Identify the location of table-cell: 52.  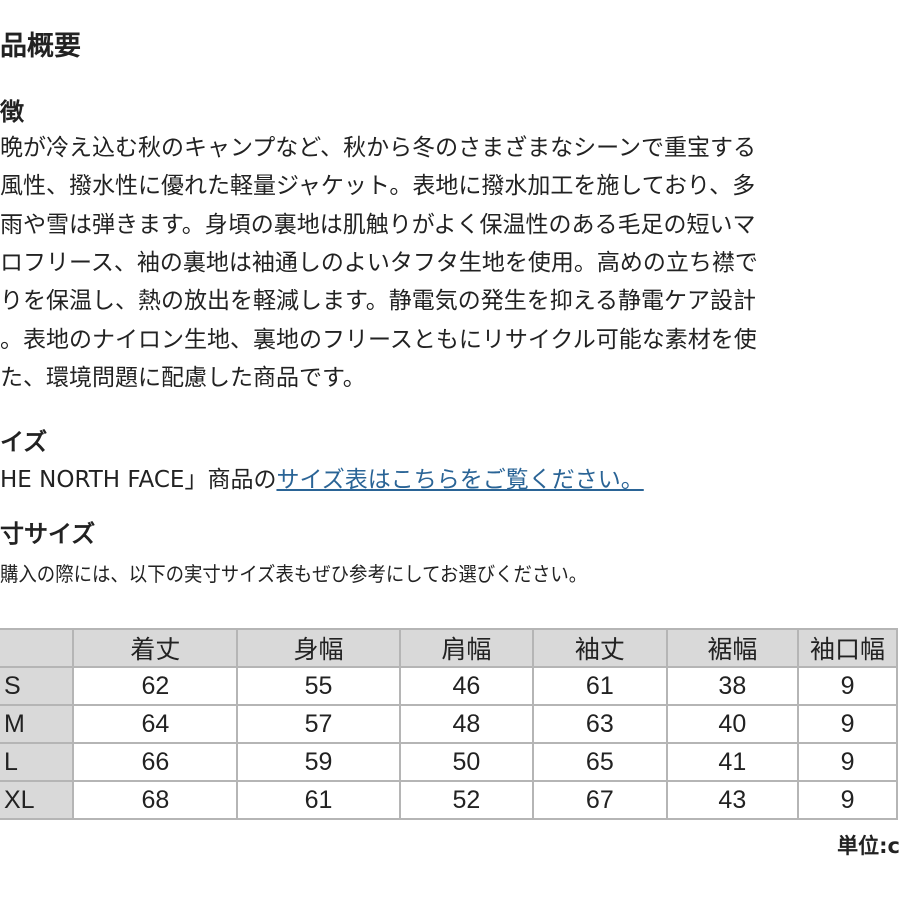
(466, 800).